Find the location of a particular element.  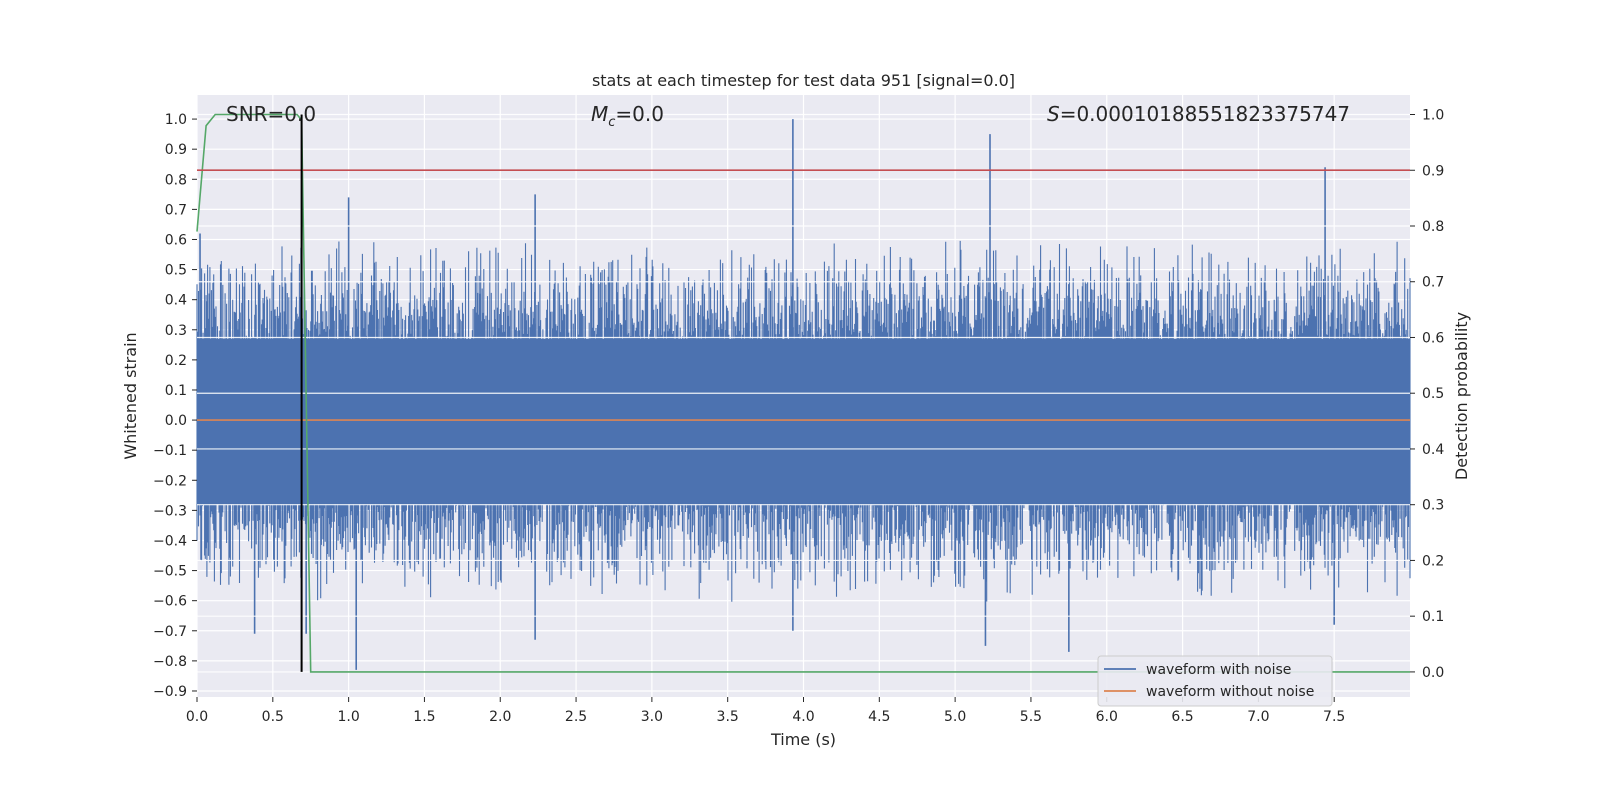

y-left-tick-label: 0.0 is located at coordinates (176, 421).